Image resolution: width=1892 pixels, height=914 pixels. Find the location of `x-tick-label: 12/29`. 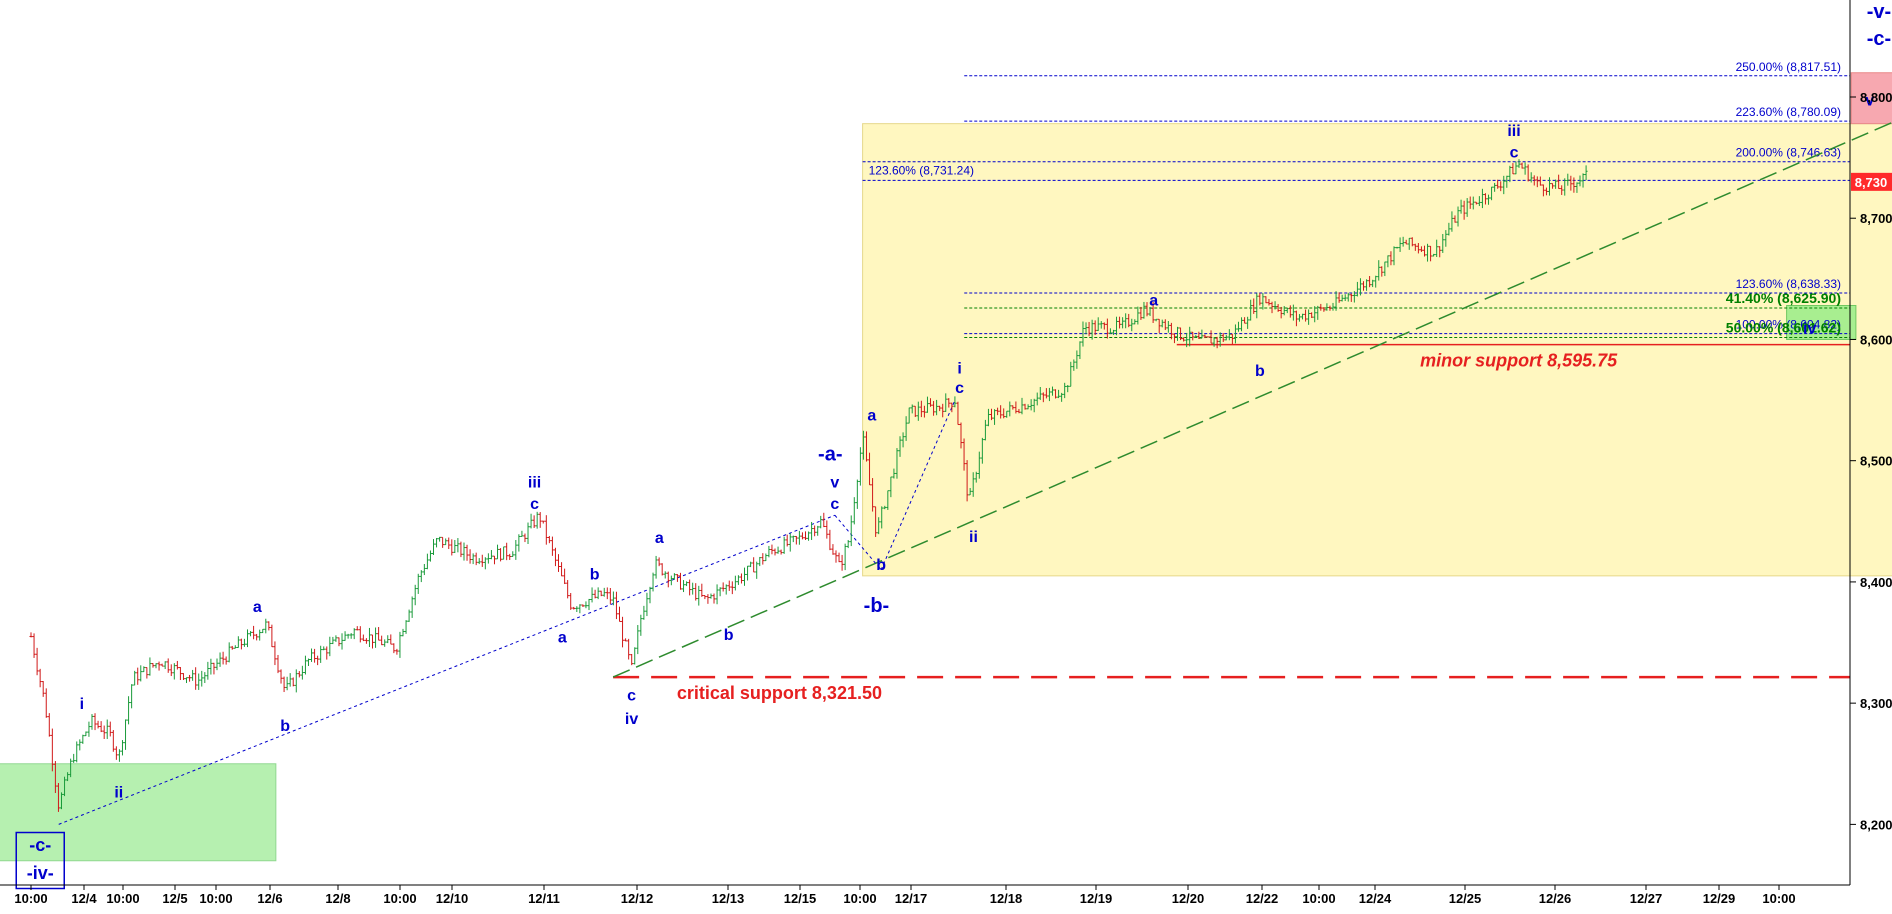

x-tick-label: 12/29 is located at coordinates (1719, 898).